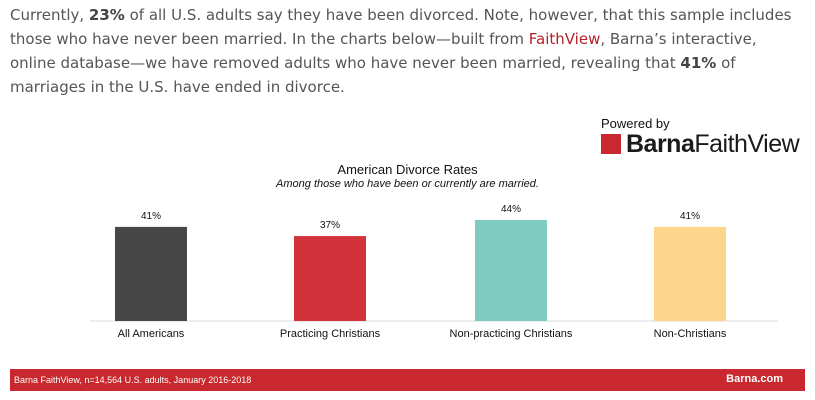 This screenshot has height=400, width=815. Describe the element at coordinates (330, 225) in the screenshot. I see `data-label-1: 37%` at that location.